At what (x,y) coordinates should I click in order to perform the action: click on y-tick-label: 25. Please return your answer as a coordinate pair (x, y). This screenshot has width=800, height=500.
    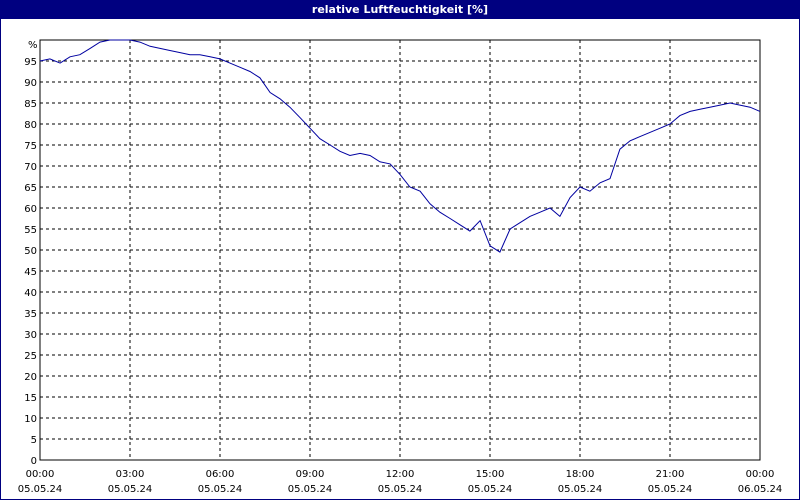
    Looking at the image, I should click on (30, 356).